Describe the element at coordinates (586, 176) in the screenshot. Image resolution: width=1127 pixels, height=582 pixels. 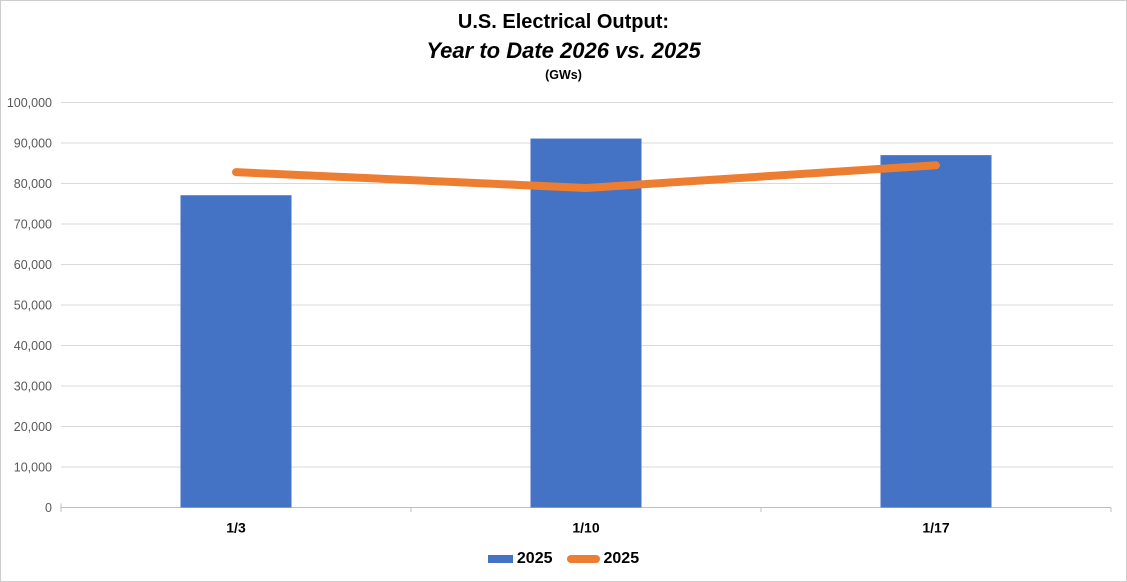
I see `line-series-2025` at that location.